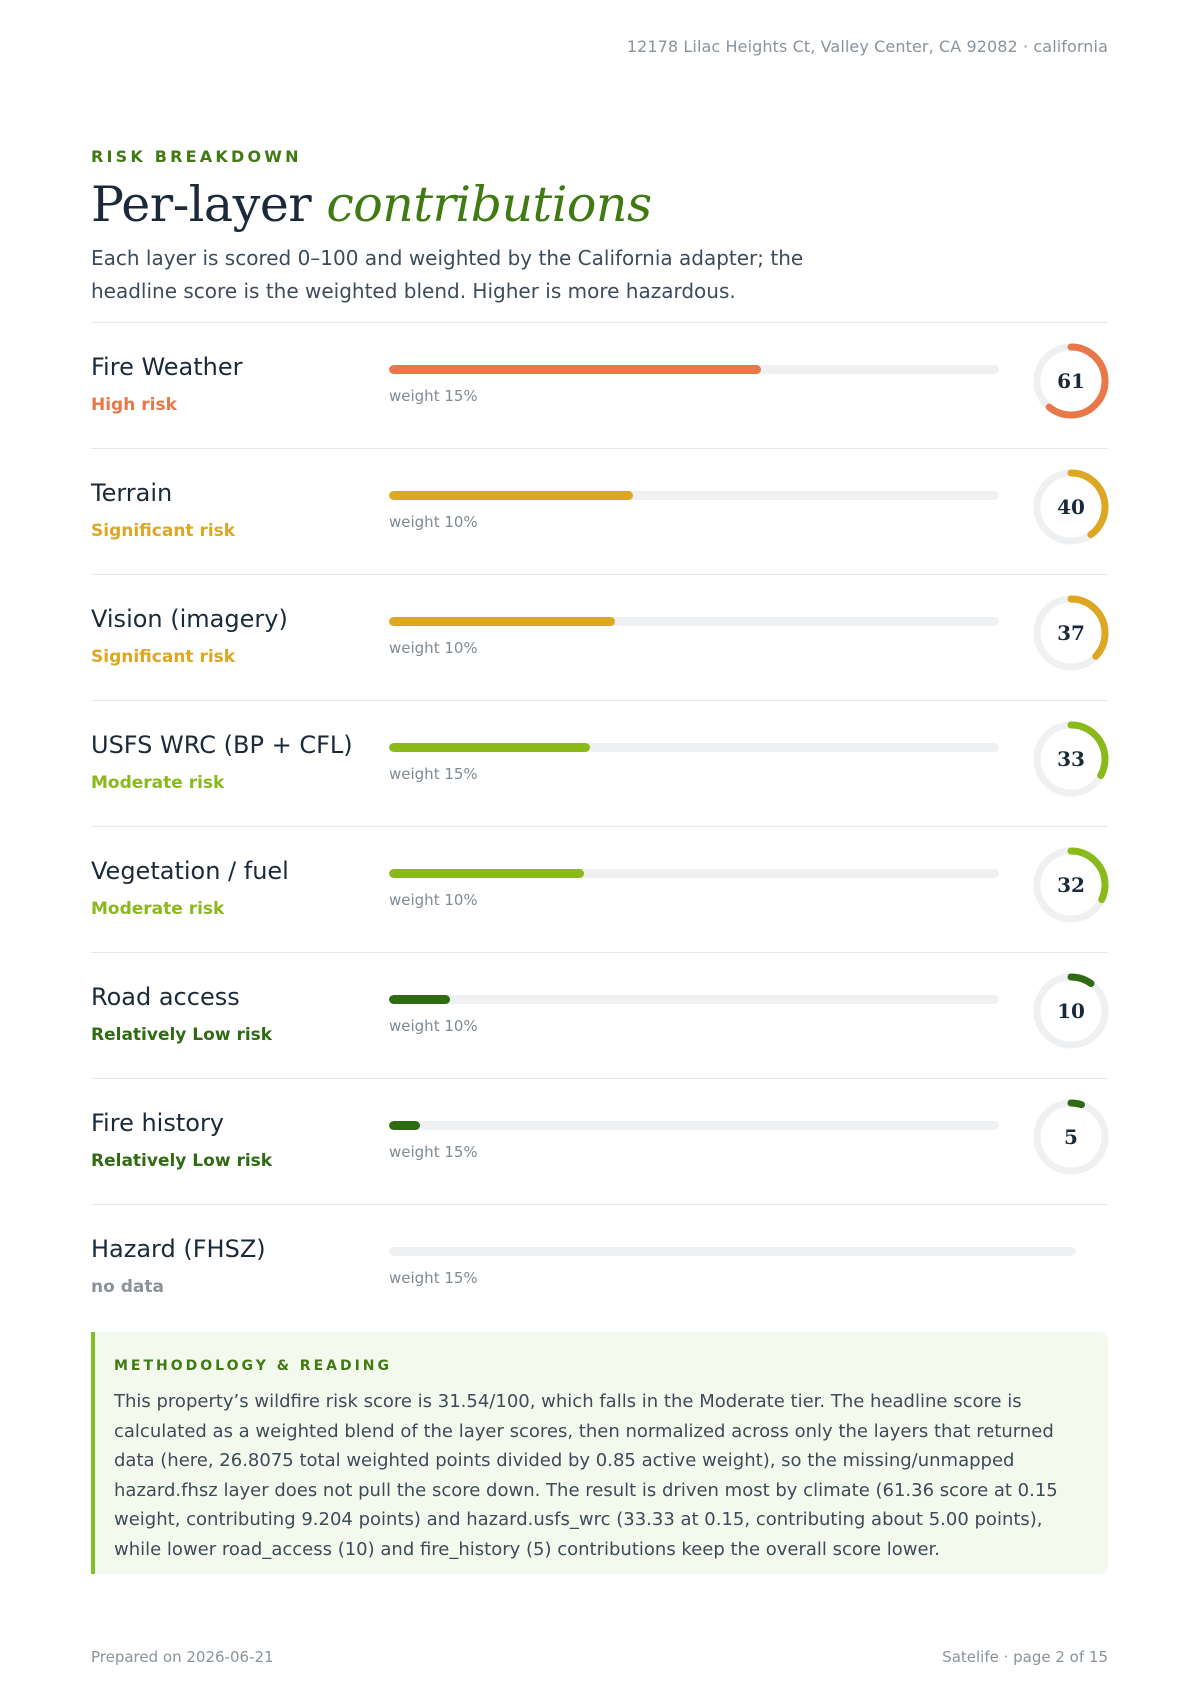 Image resolution: width=1191 pixels, height=1684 pixels. Describe the element at coordinates (182, 1657) in the screenshot. I see `prepared-date: Prepared on 2026-06-21` at that location.